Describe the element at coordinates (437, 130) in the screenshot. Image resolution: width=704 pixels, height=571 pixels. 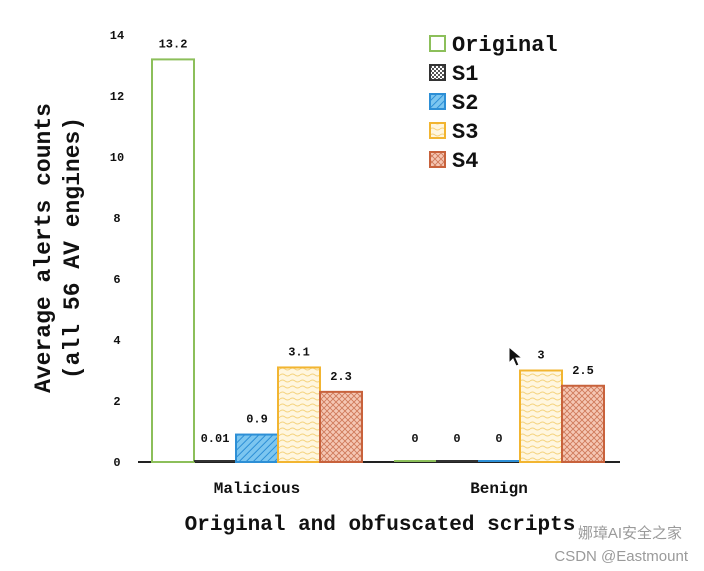
I see `legend-swatch-s3` at that location.